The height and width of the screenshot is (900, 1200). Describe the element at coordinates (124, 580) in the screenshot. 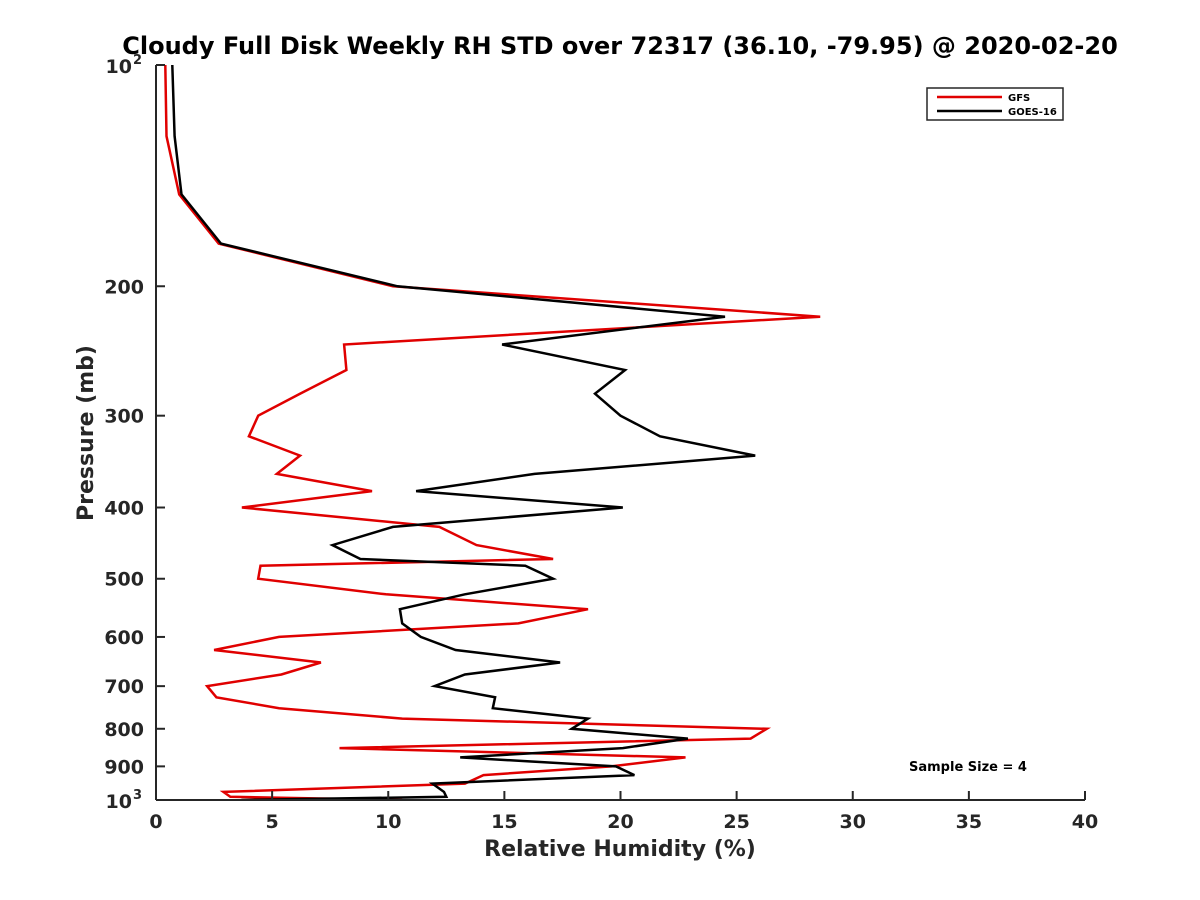

I see `y-tick-label: 500` at that location.